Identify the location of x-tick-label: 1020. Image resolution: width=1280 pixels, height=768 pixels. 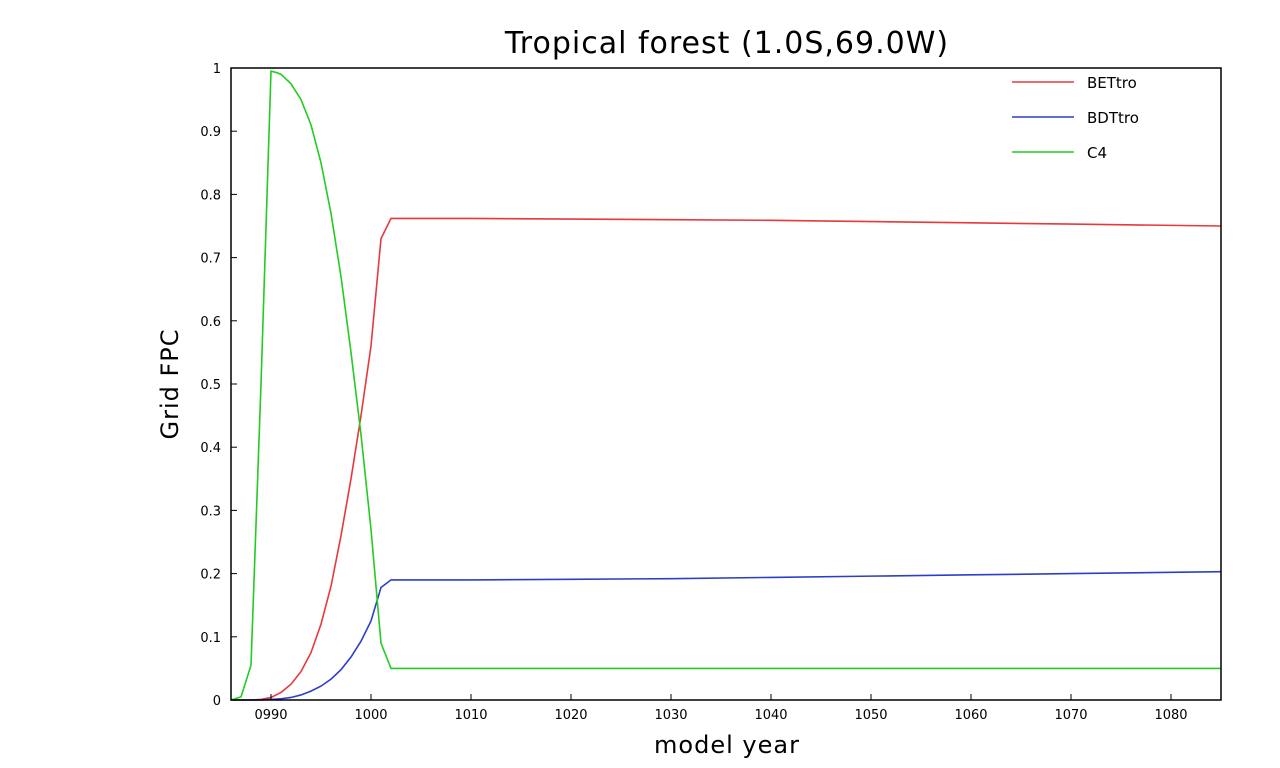
(570, 715).